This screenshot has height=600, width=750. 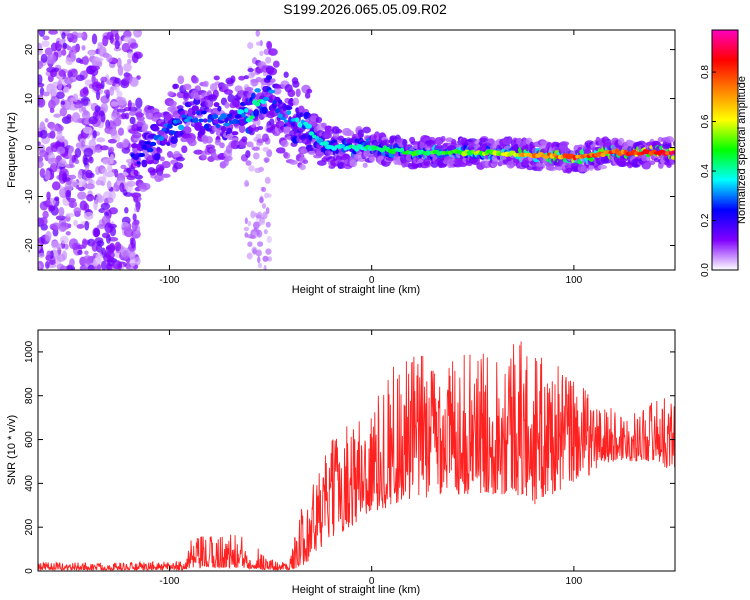 I want to click on snr-x-tick-label: 0, so click(x=372, y=581).